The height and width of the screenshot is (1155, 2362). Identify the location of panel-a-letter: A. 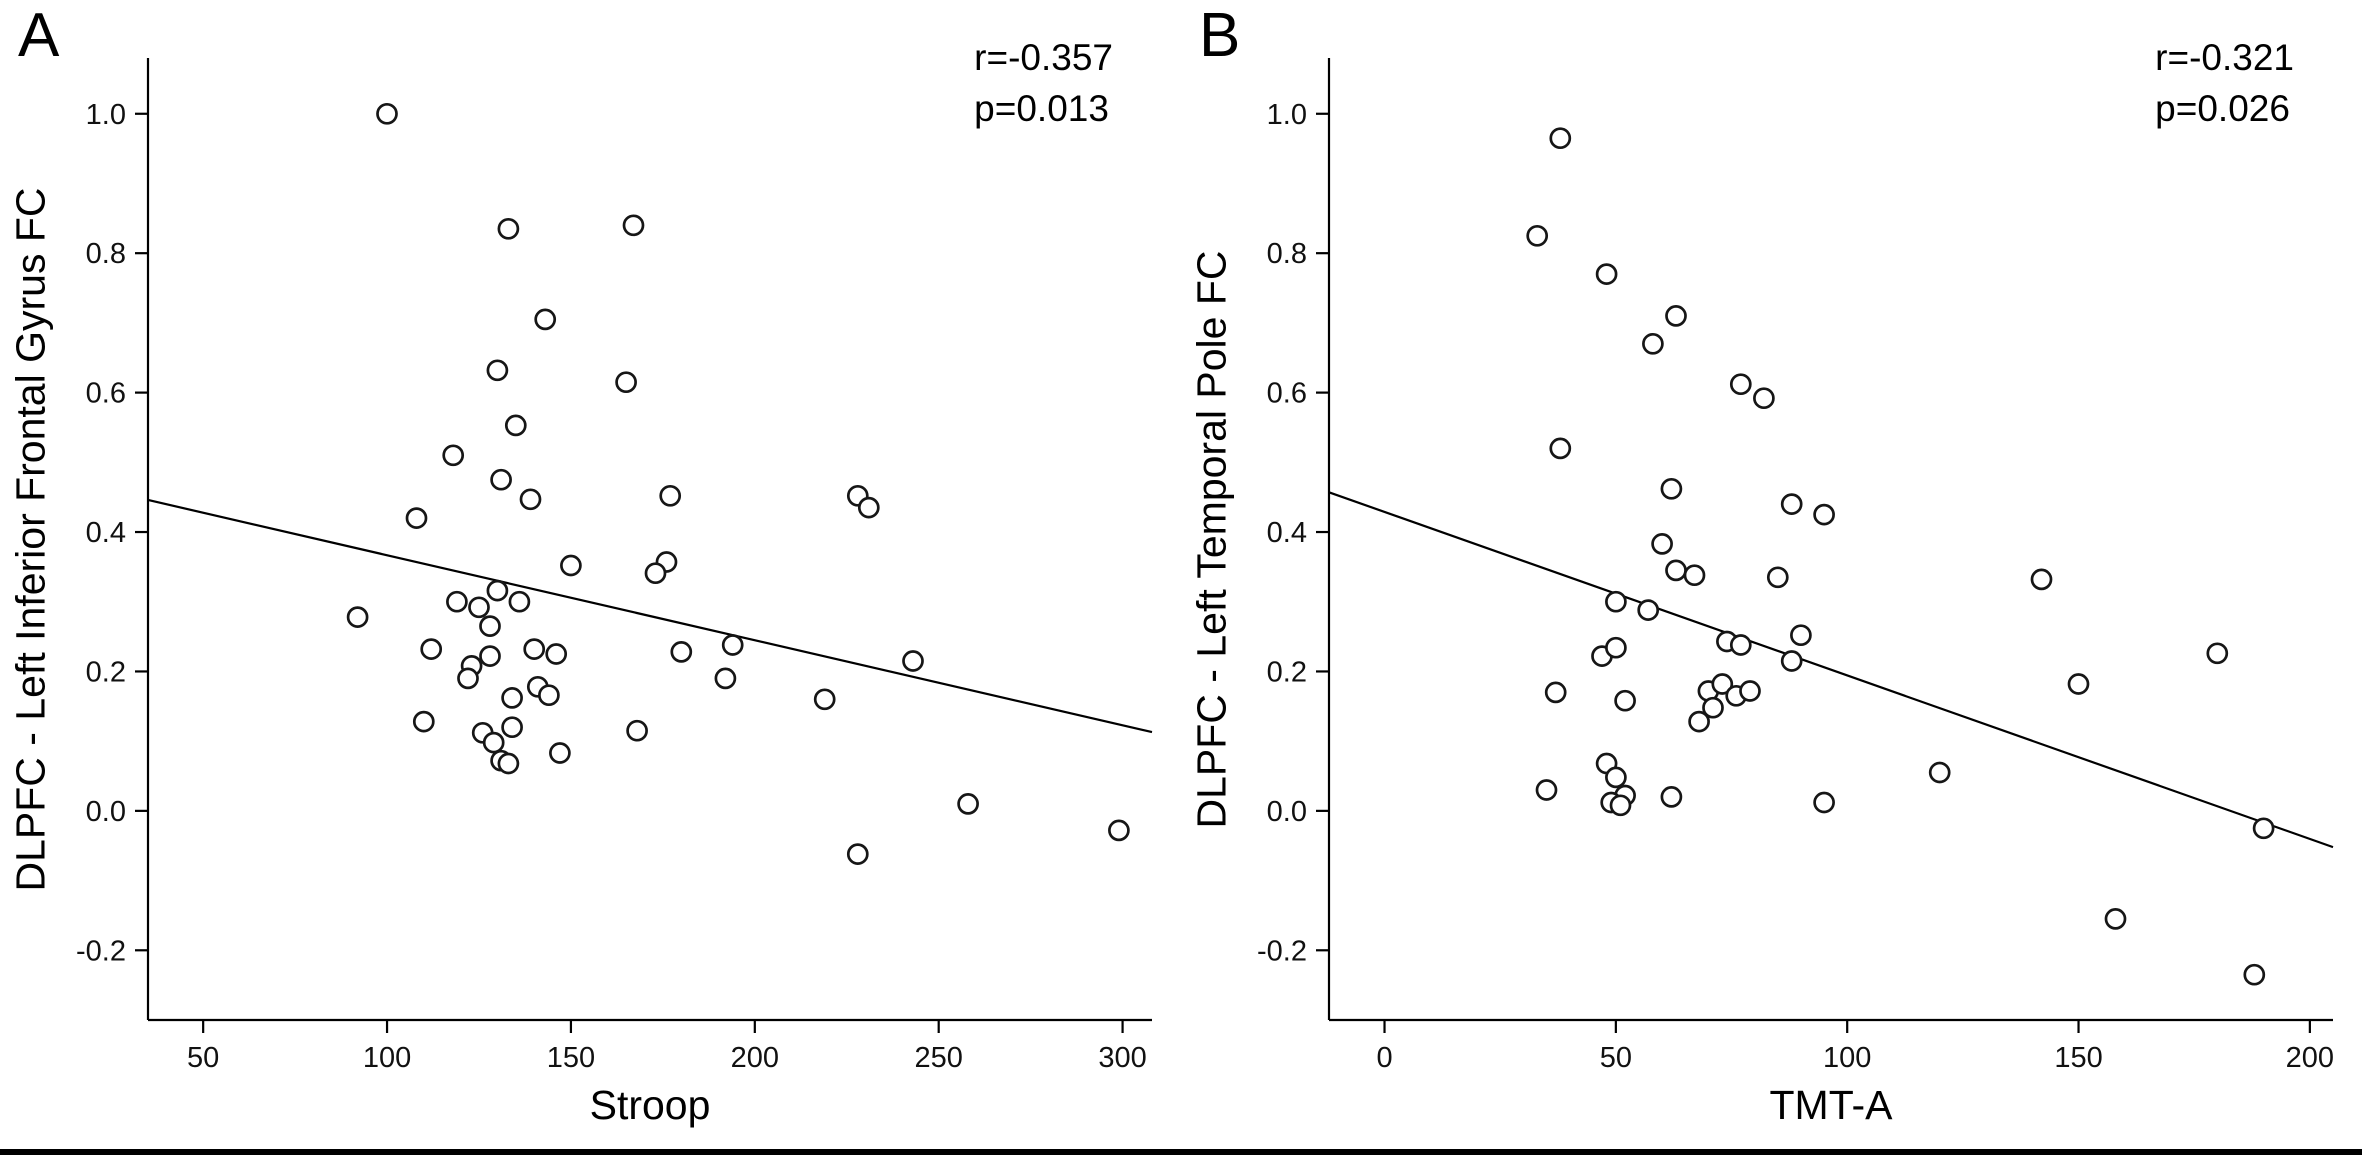
(39, 35).